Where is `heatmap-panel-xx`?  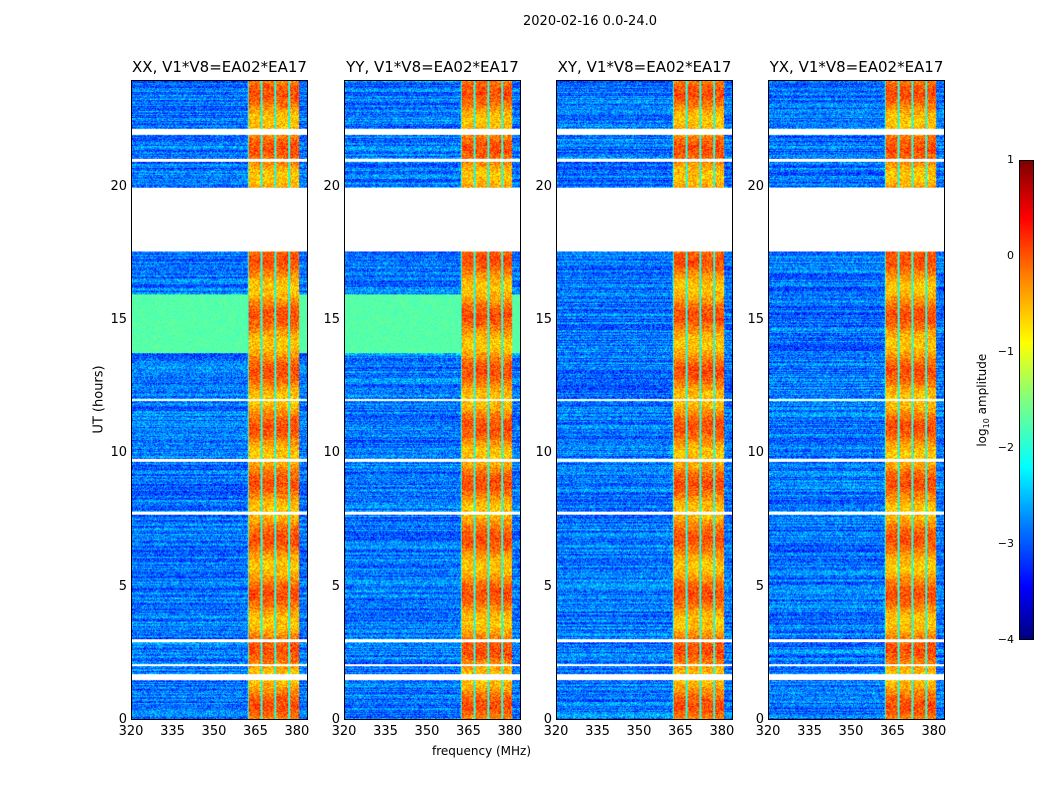 heatmap-panel-xx is located at coordinates (219, 400).